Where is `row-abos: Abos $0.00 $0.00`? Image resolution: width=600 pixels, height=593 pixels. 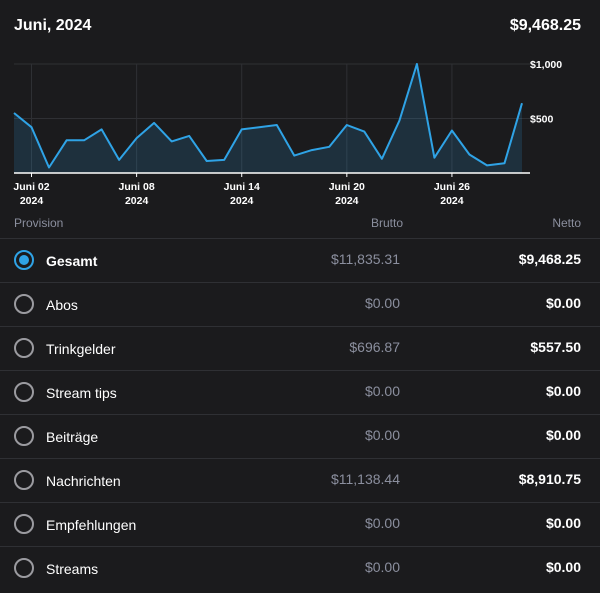
row-abos: Abos $0.00 $0.00 is located at coordinates (300, 304).